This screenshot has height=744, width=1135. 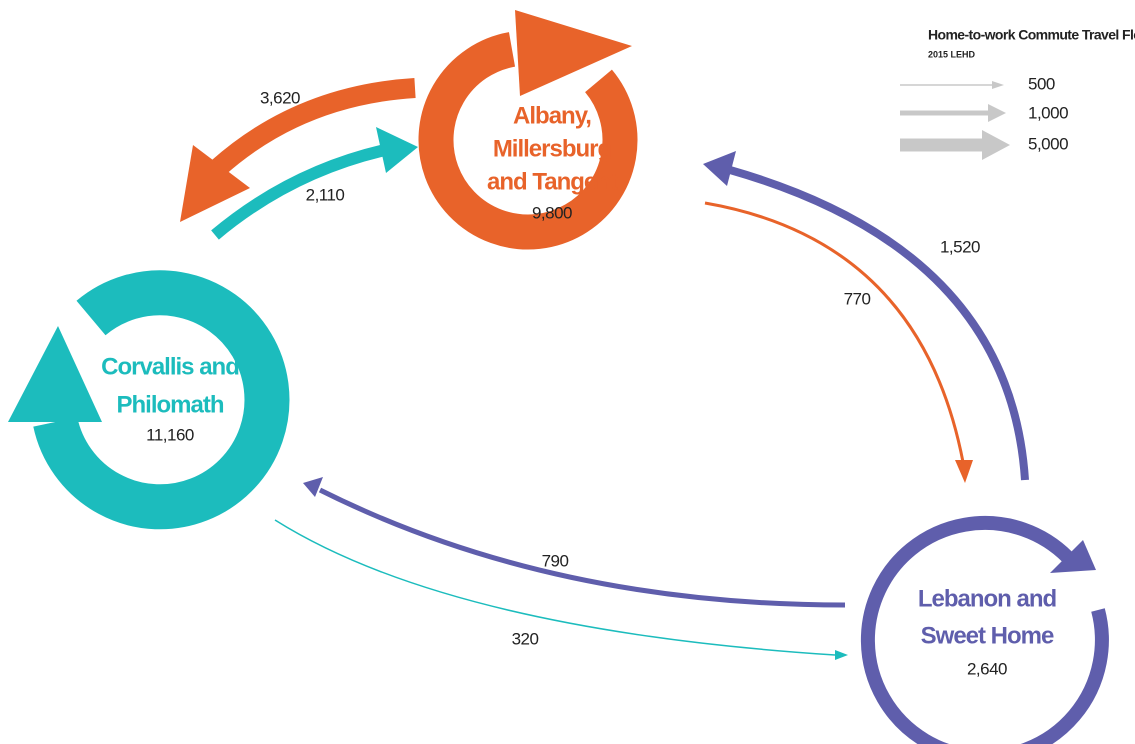 I want to click on flow-label: 770, so click(x=857, y=298).